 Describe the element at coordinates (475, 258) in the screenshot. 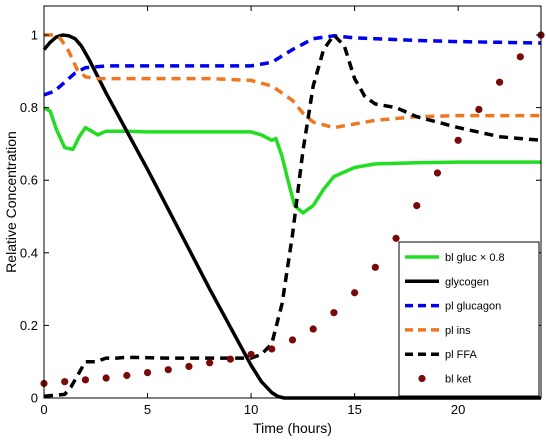

I see `legend-label: bl gluc × 0.8` at that location.